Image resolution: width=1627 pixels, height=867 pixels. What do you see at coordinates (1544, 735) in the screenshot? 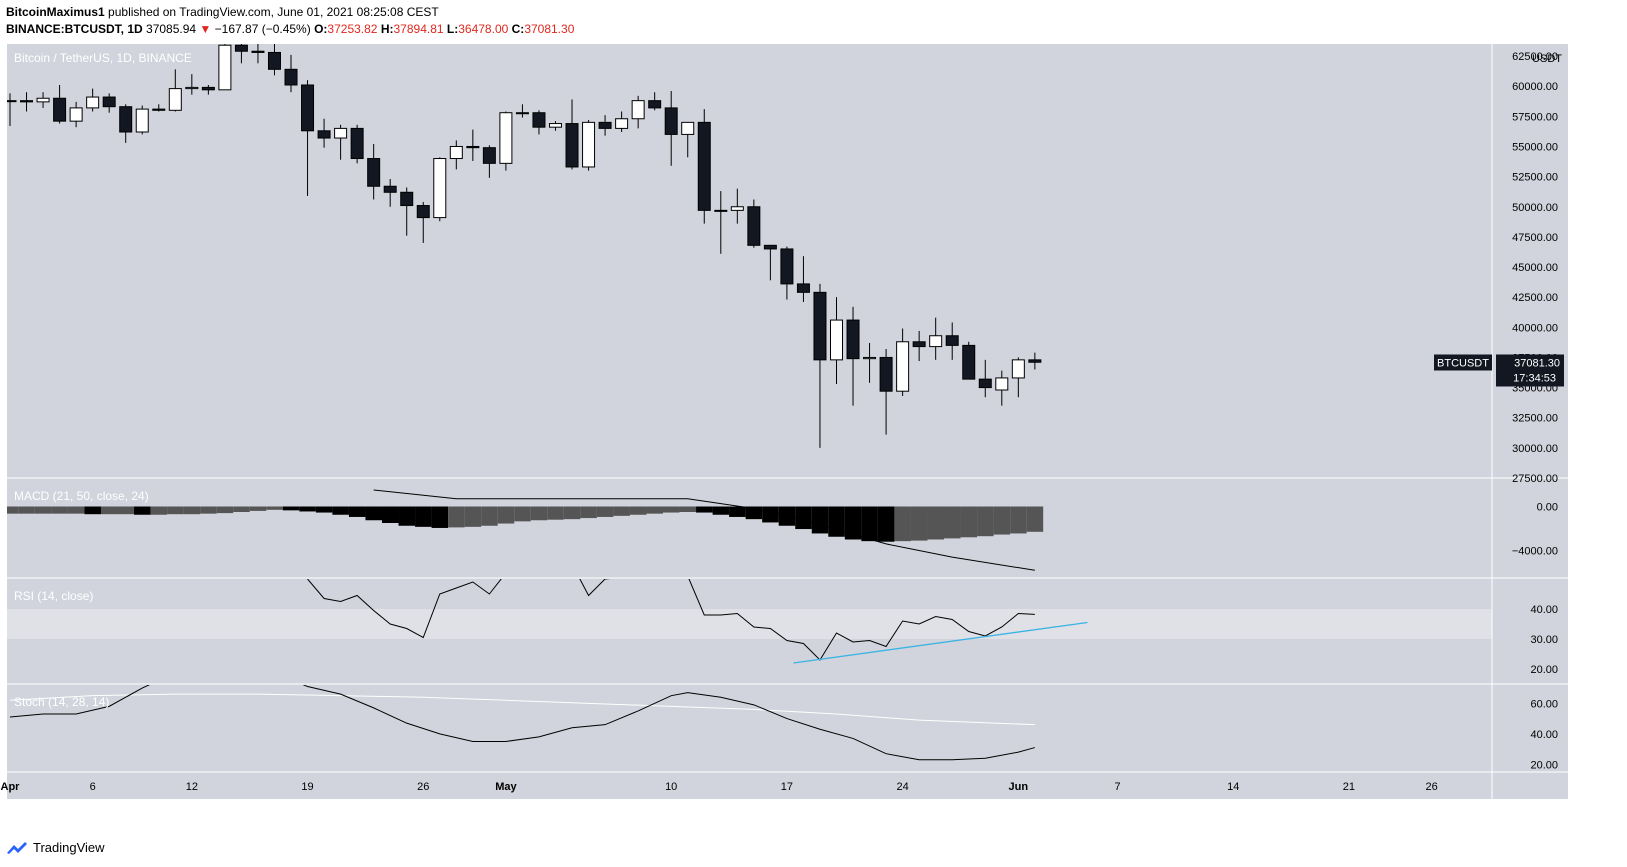
I see `stoch-tick-label: 40.00` at bounding box center [1544, 735].